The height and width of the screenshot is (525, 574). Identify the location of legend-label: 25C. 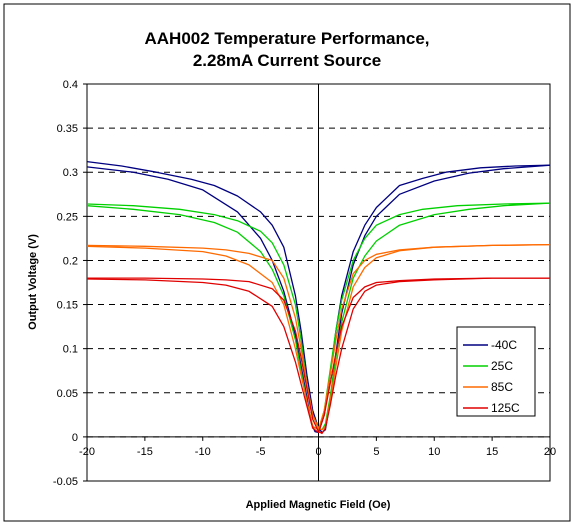
(502, 366).